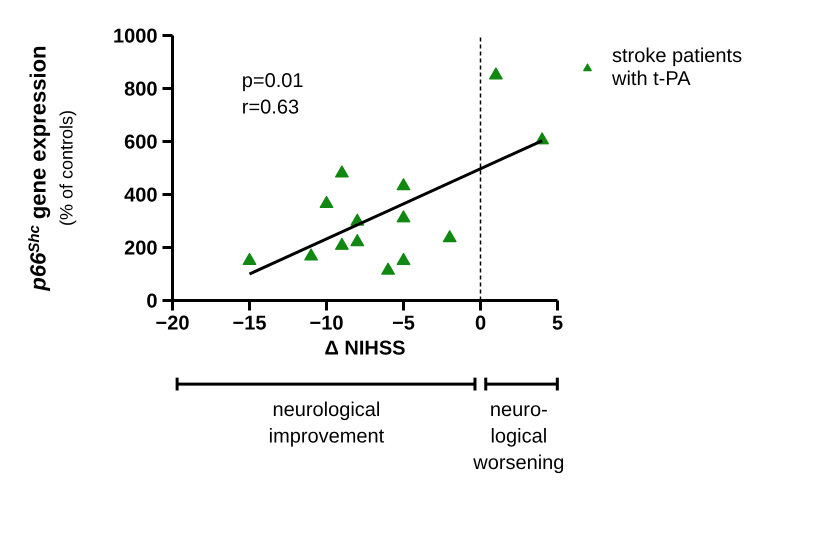 The image size is (838, 560). I want to click on x-tick-label: −15, so click(249, 323).